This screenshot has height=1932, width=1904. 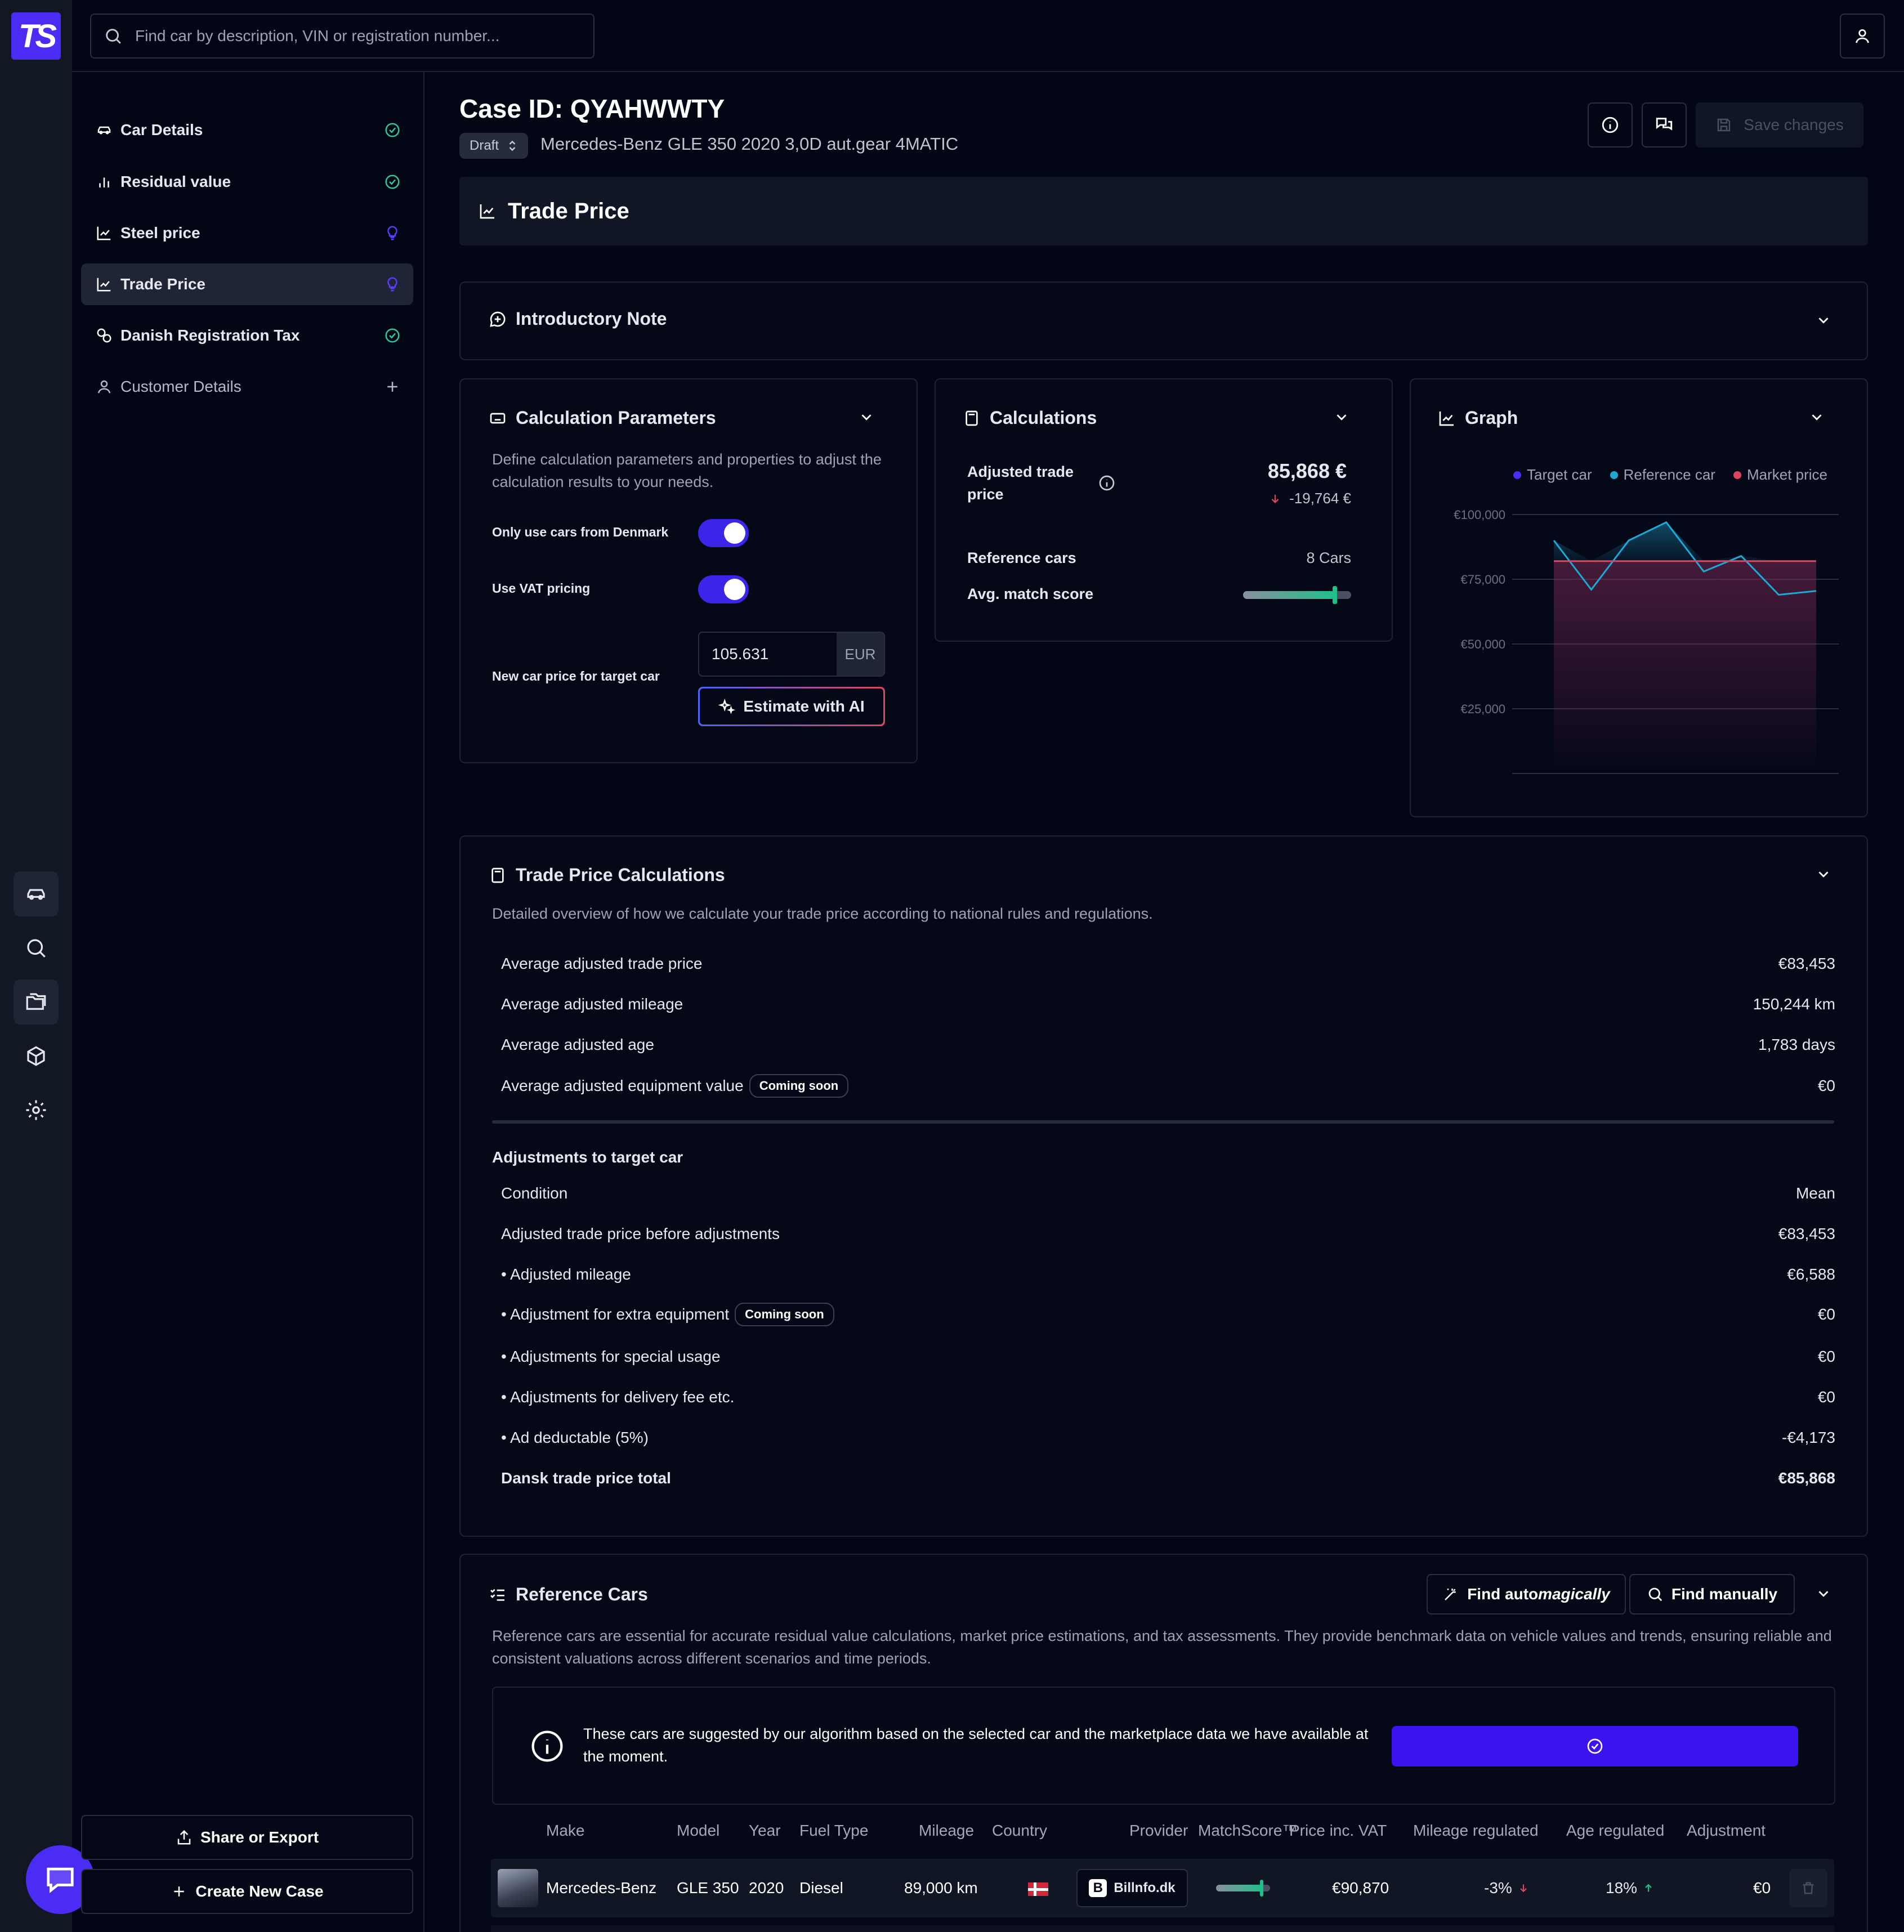 What do you see at coordinates (36, 1110) in the screenshot?
I see `gear-icon` at bounding box center [36, 1110].